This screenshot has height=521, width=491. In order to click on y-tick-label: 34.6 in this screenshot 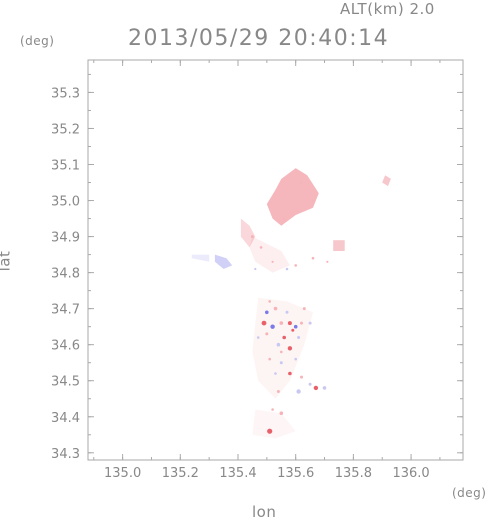, I will do `click(65, 346)`.